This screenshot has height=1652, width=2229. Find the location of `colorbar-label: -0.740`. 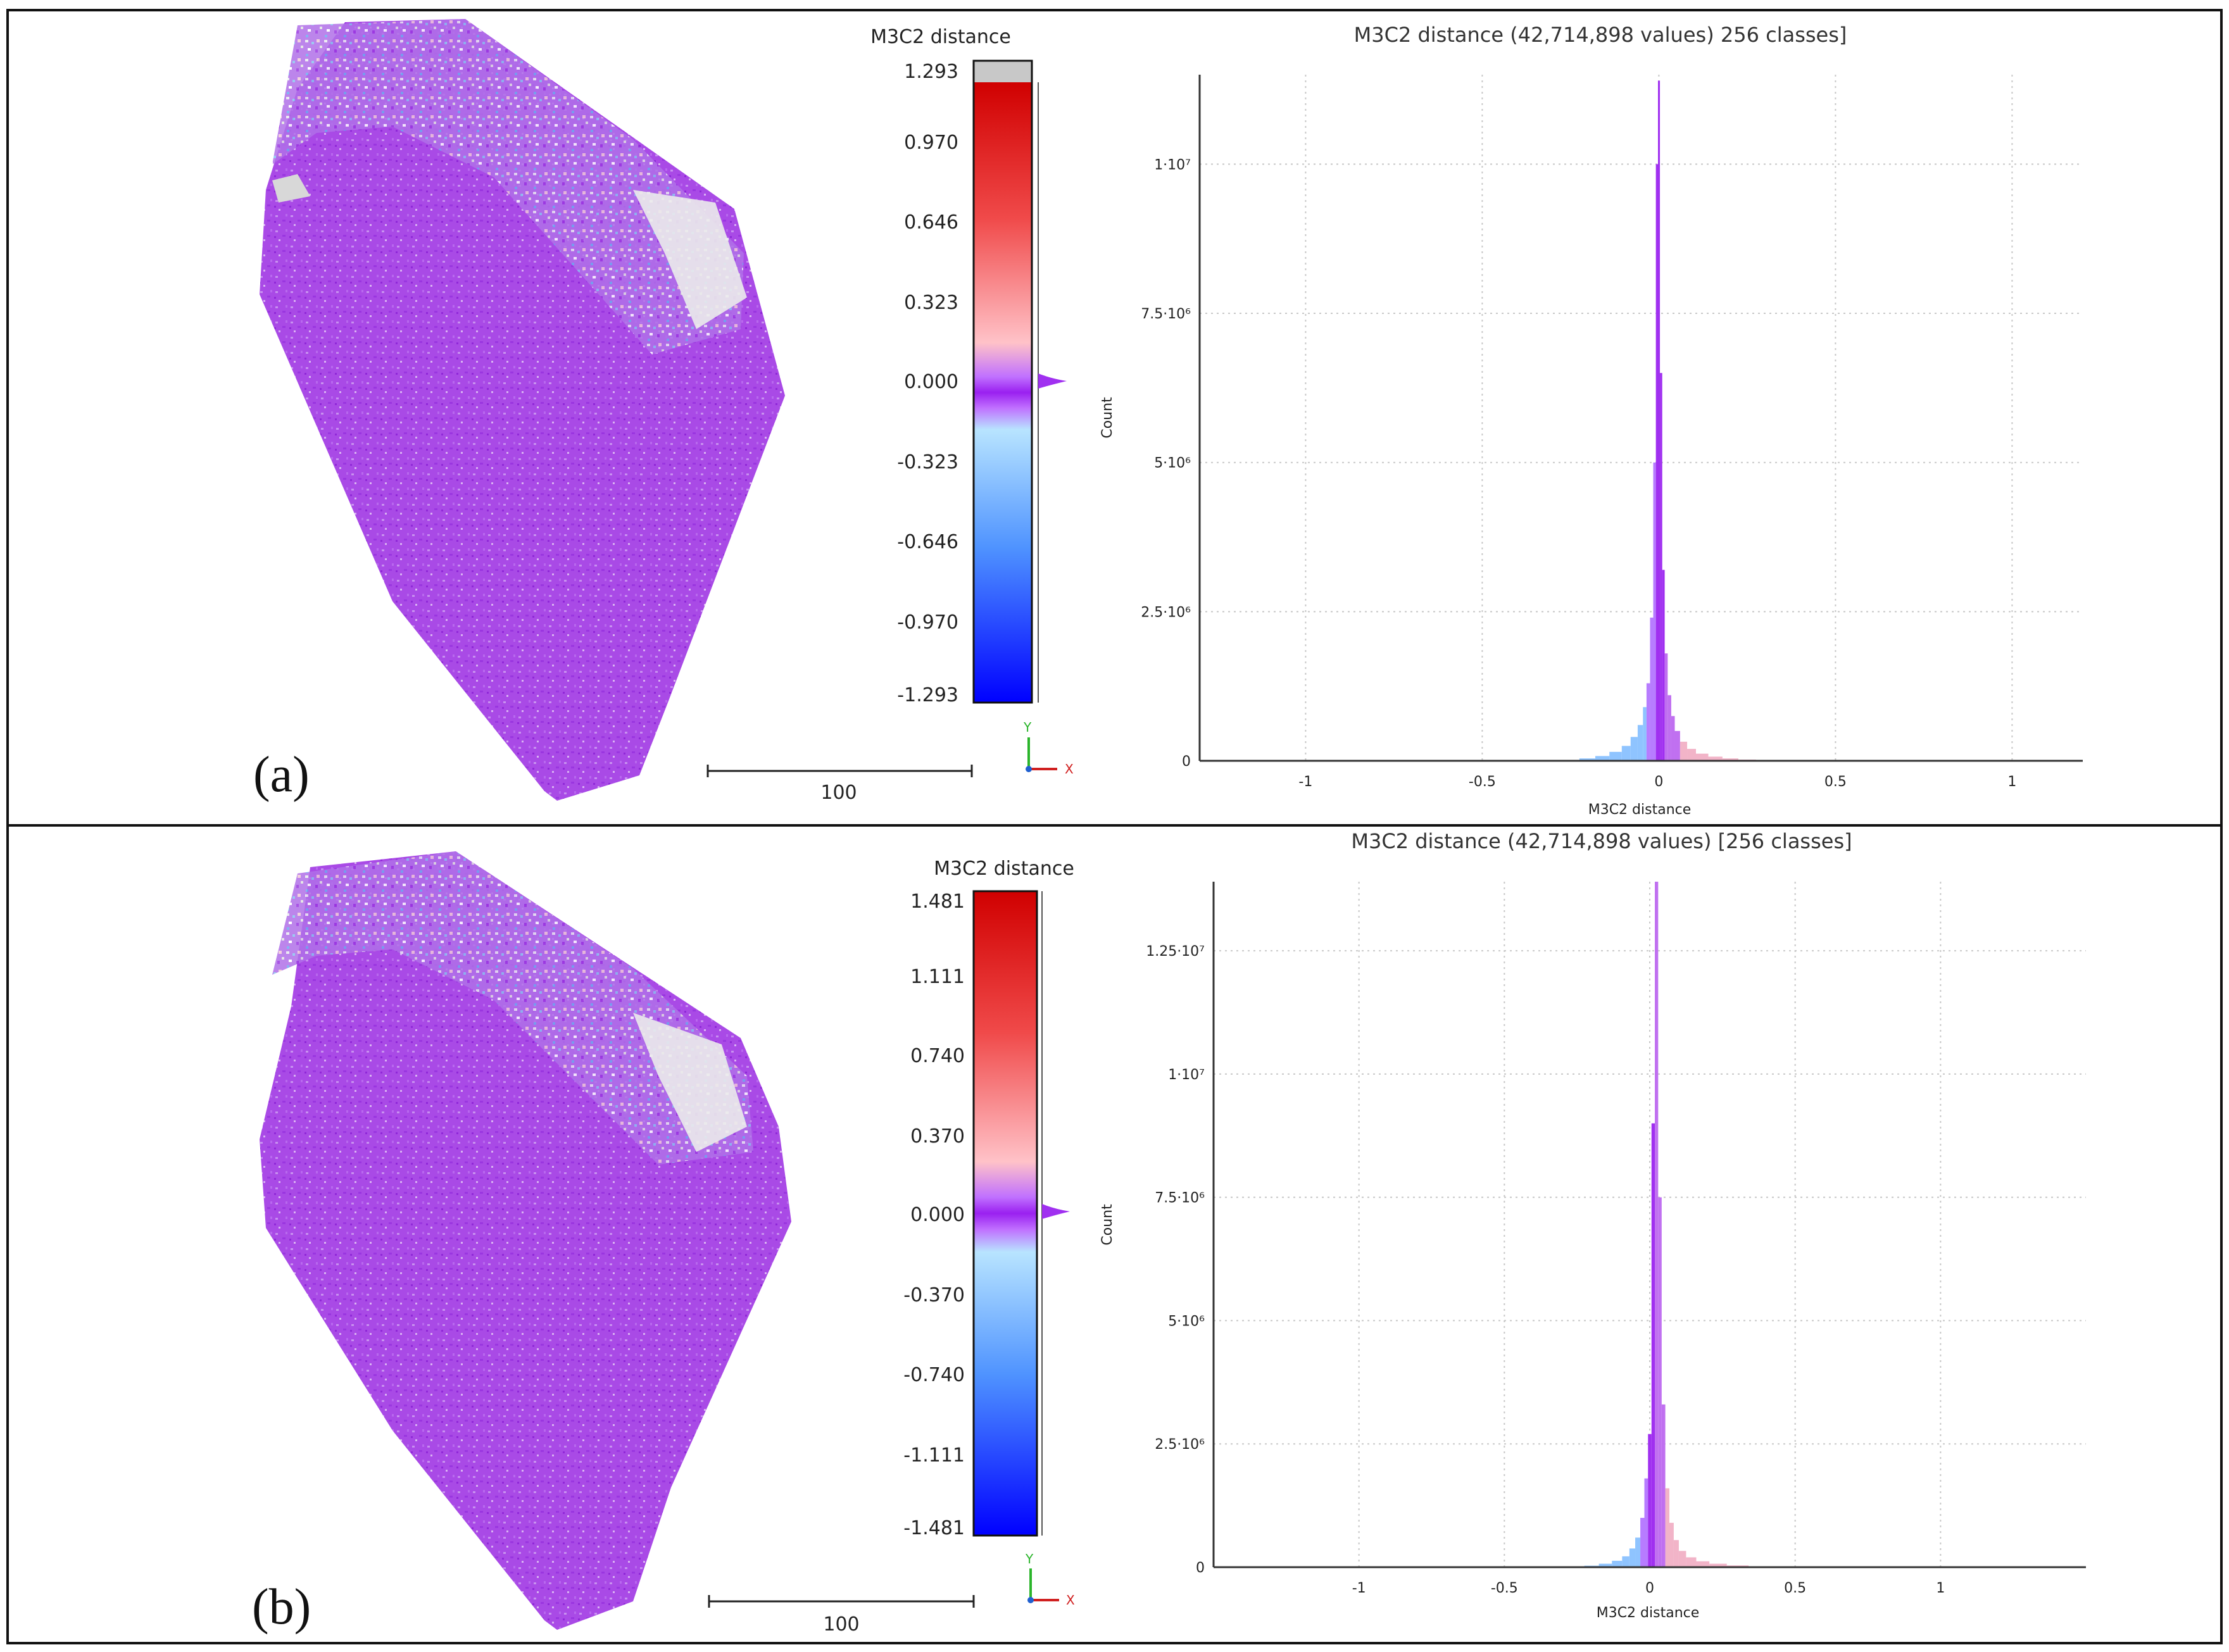

colorbar-label: -0.740 is located at coordinates (934, 1375).